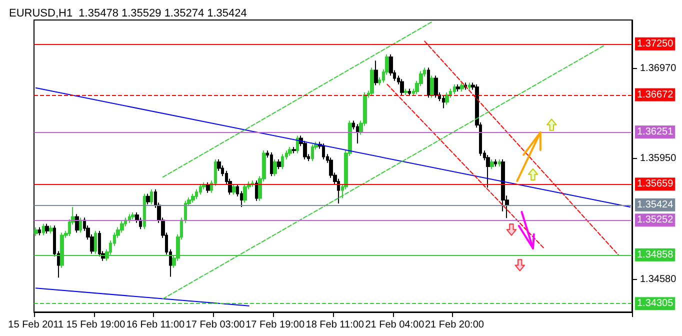 This screenshot has width=682, height=336. I want to click on x-tick-label: 21 Feb 04:00, so click(395, 325).